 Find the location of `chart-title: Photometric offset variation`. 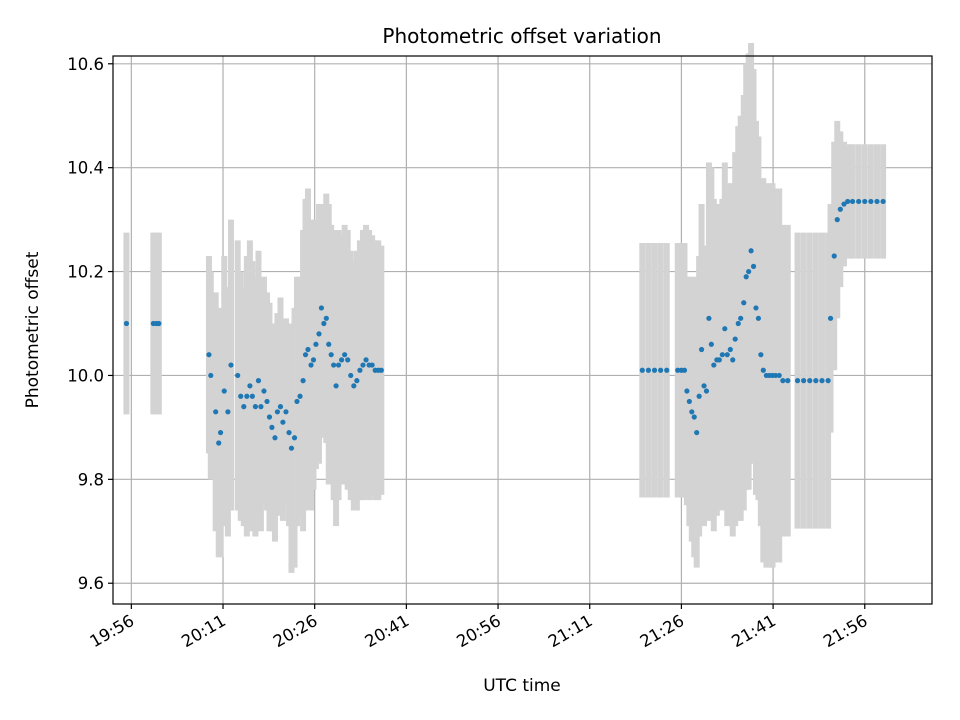

chart-title: Photometric offset variation is located at coordinates (521, 36).